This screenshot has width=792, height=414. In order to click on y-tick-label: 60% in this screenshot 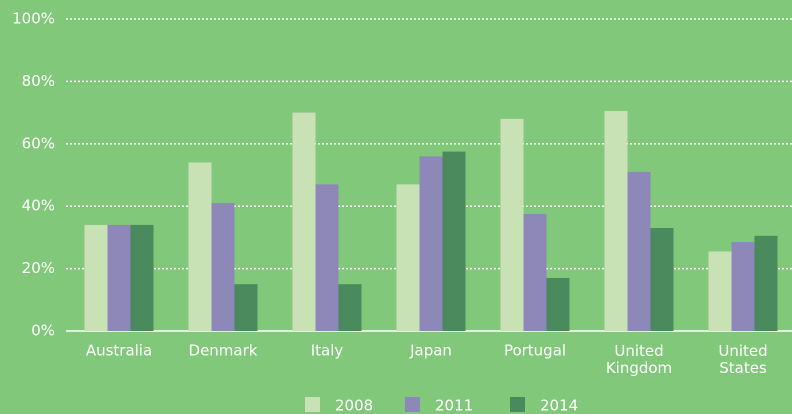, I will do `click(38, 143)`.